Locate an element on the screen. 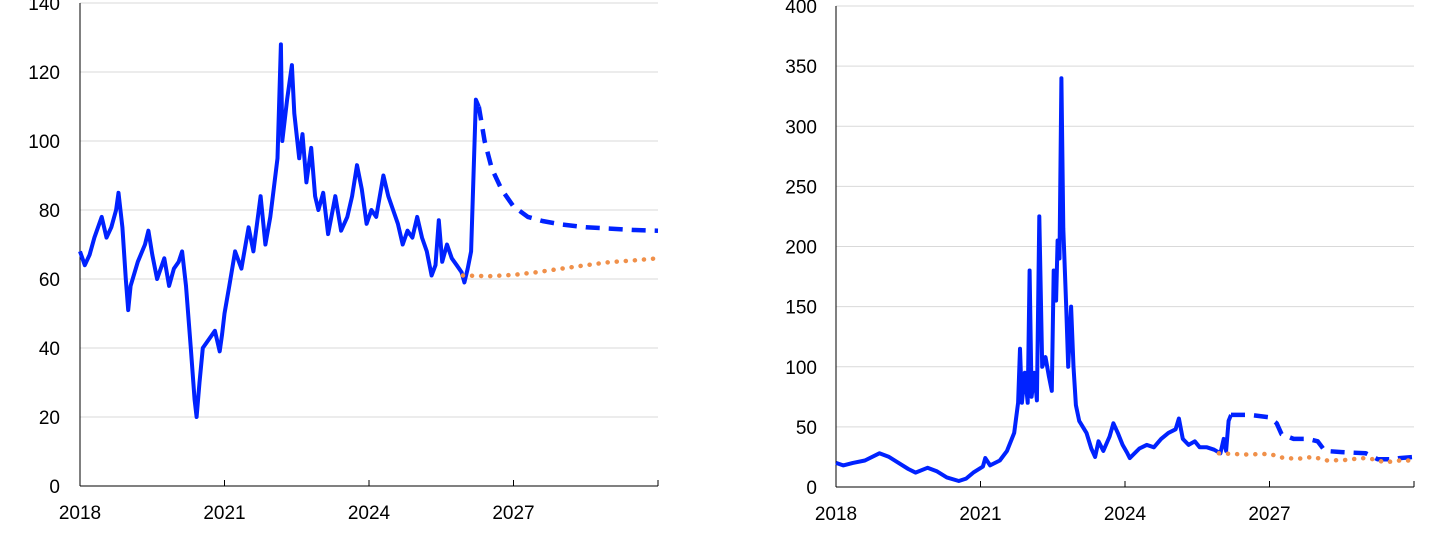  y-tick-label: 250 is located at coordinates (801, 187).